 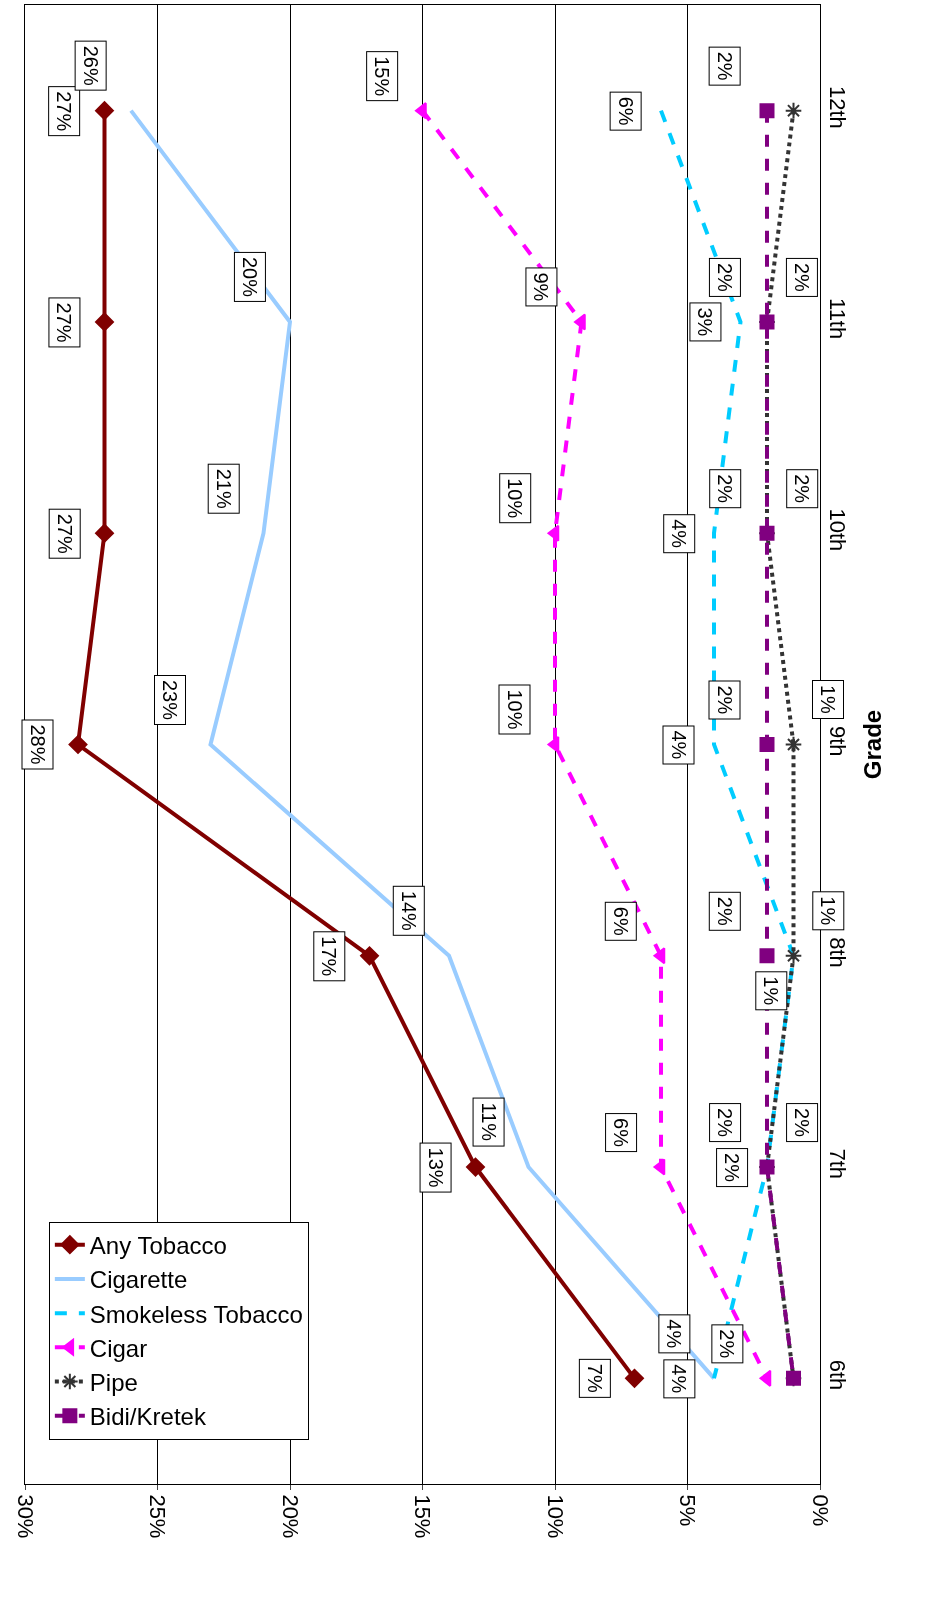 I want to click on data-label: 13%, so click(x=435, y=1167).